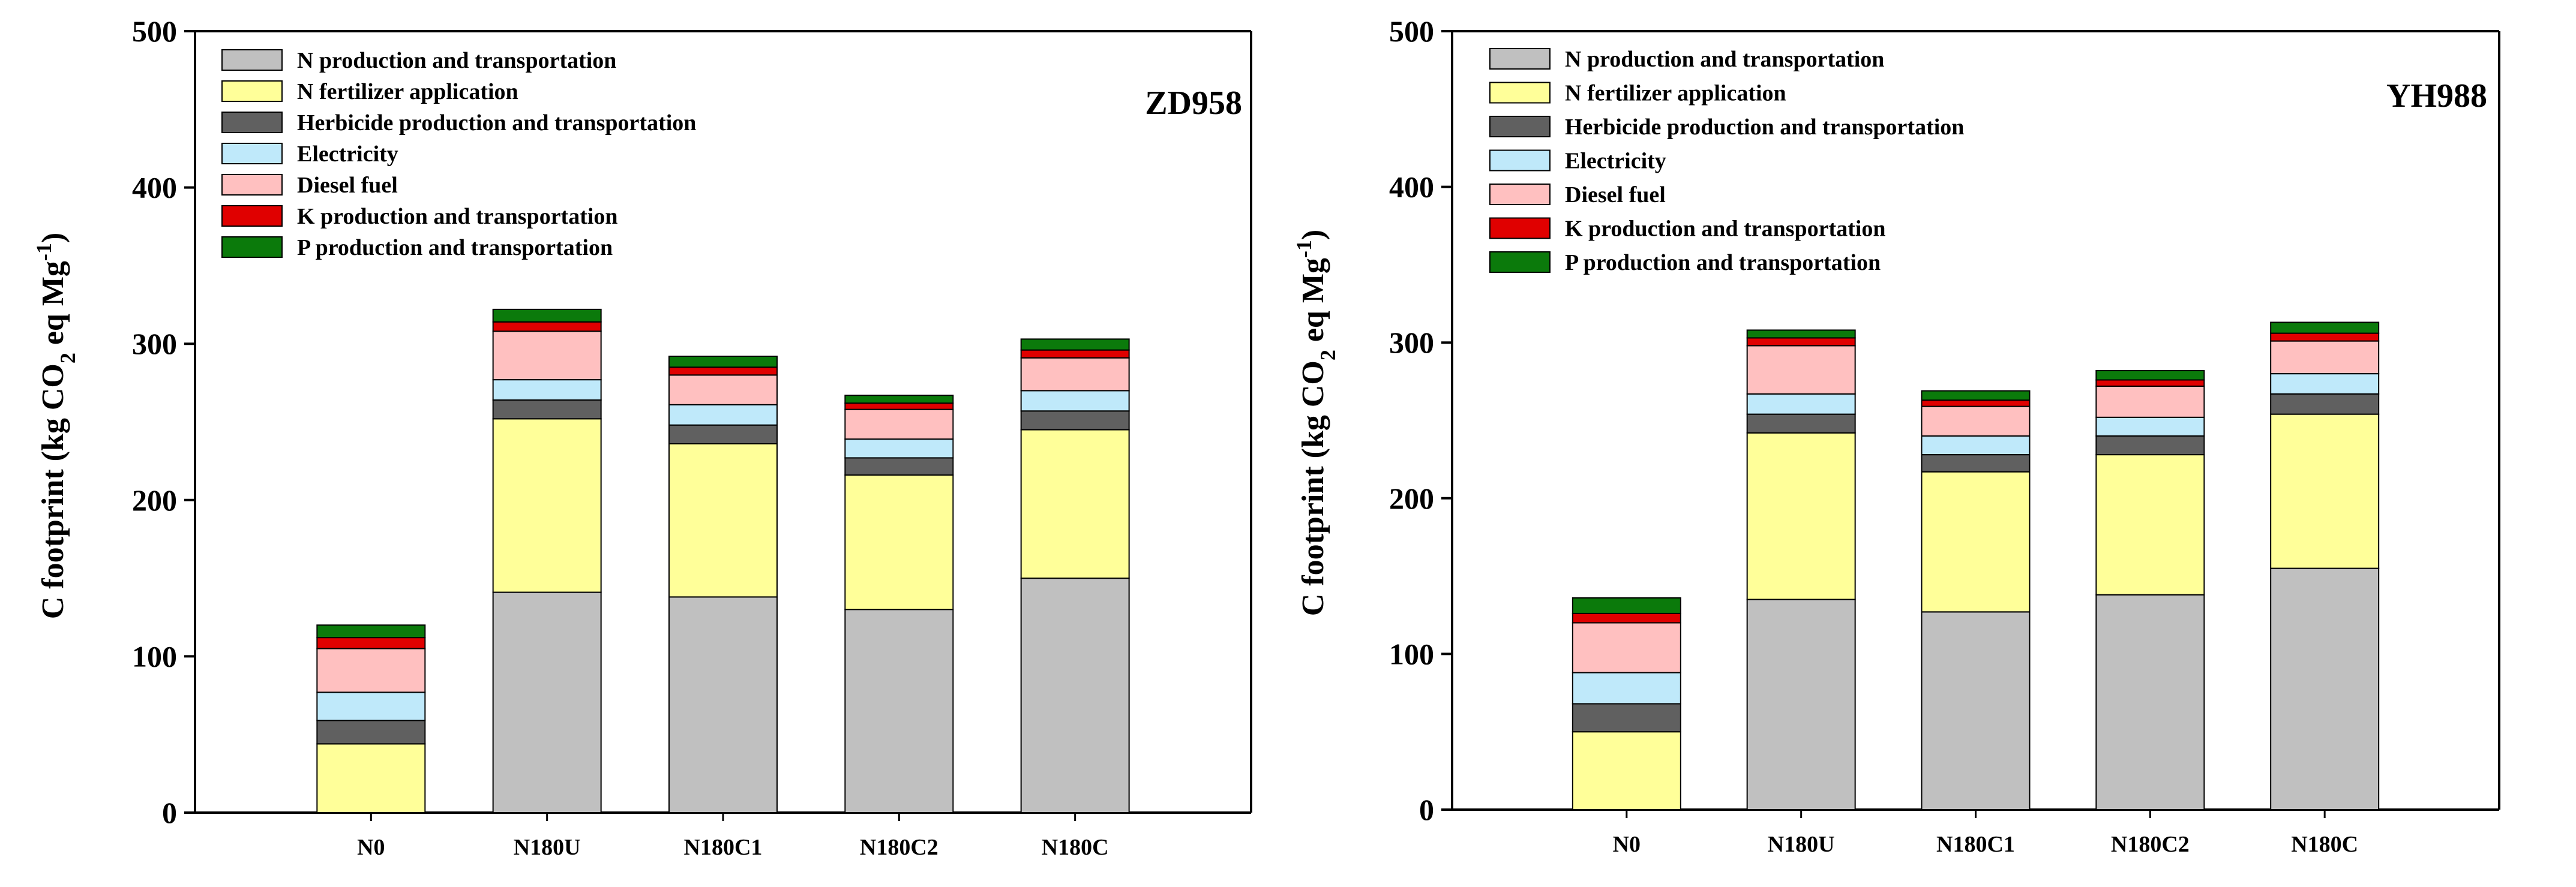  What do you see at coordinates (1193, 103) in the screenshot?
I see `chart-title: ZD958` at bounding box center [1193, 103].